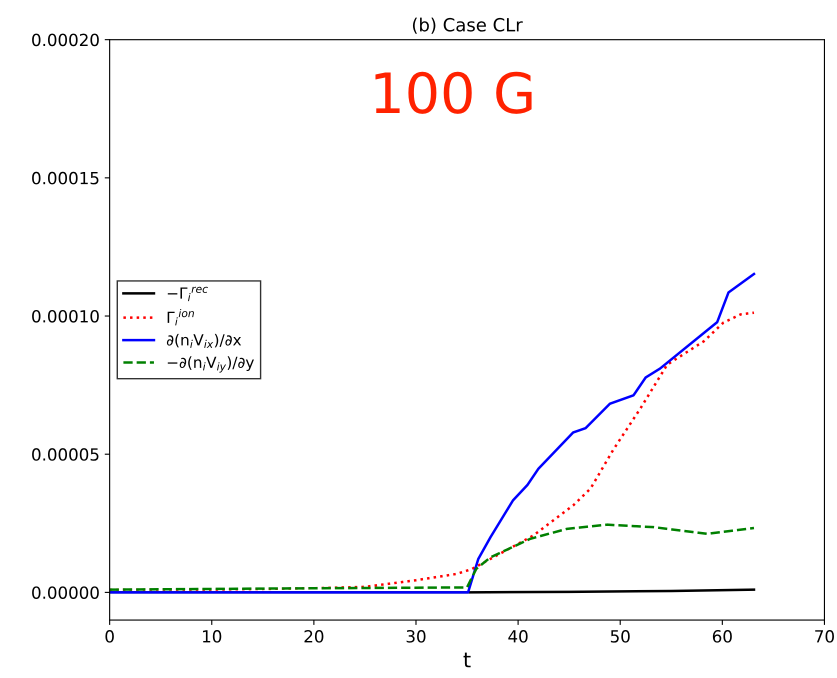 The height and width of the screenshot is (678, 837). Describe the element at coordinates (467, 26) in the screenshot. I see `chart-title: (b) Case CLr` at that location.